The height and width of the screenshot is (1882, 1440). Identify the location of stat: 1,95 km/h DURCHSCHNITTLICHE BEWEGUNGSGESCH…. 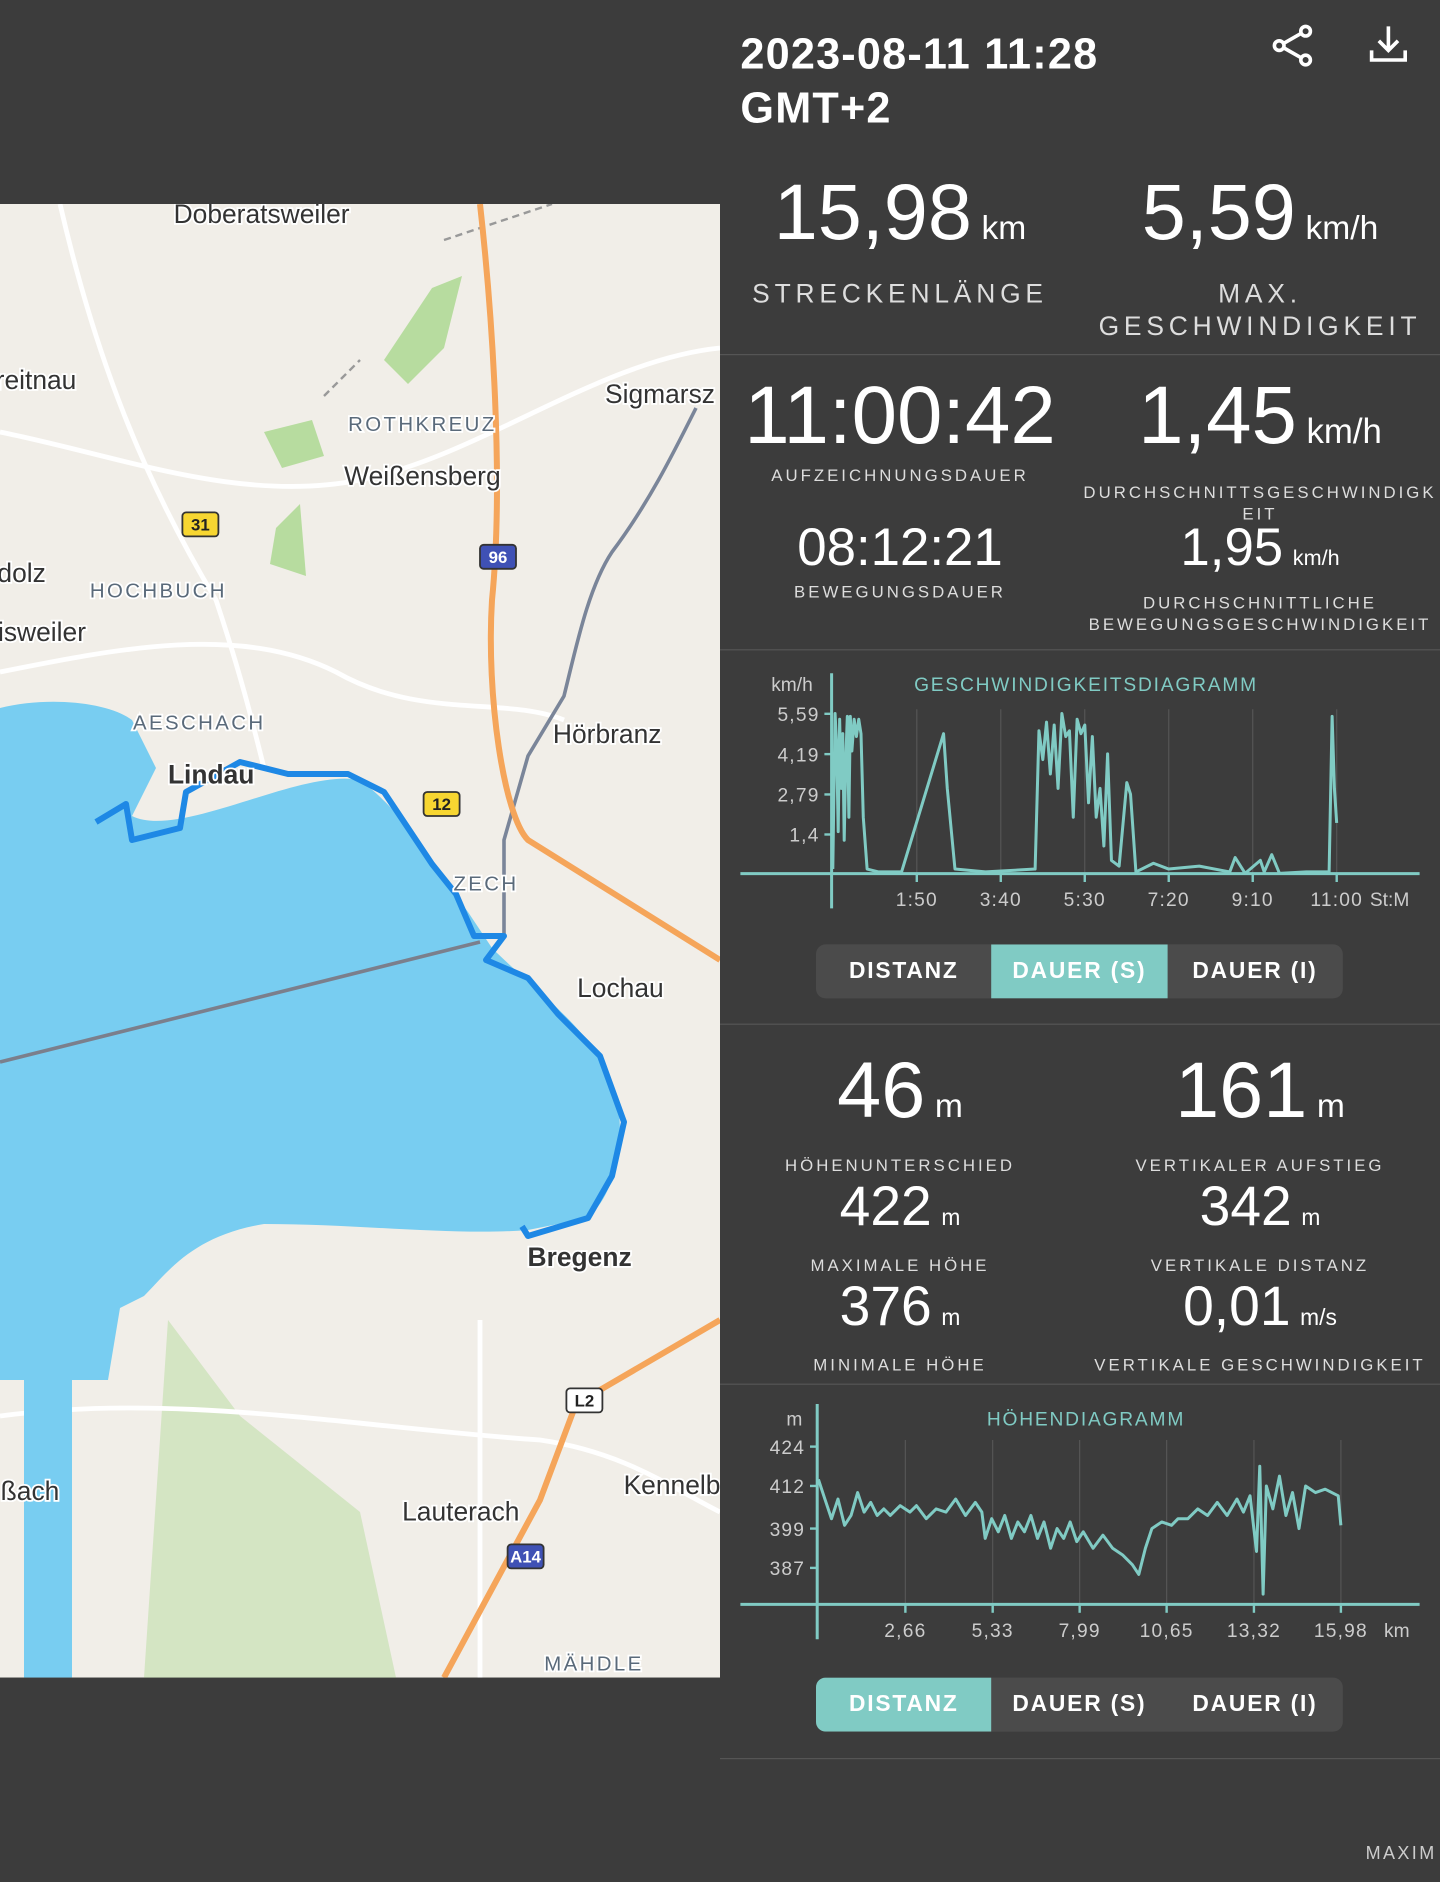
(1260, 576).